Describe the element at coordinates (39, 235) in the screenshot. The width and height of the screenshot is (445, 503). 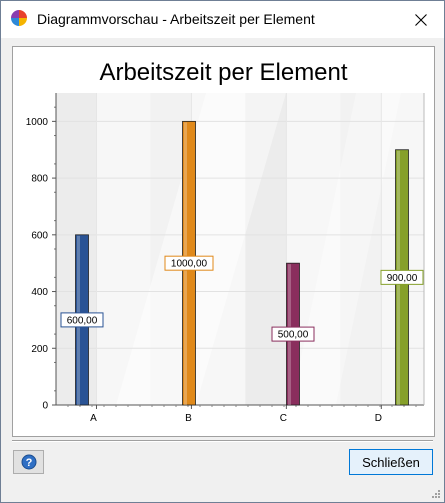
I see `y-tick-label: 600` at that location.